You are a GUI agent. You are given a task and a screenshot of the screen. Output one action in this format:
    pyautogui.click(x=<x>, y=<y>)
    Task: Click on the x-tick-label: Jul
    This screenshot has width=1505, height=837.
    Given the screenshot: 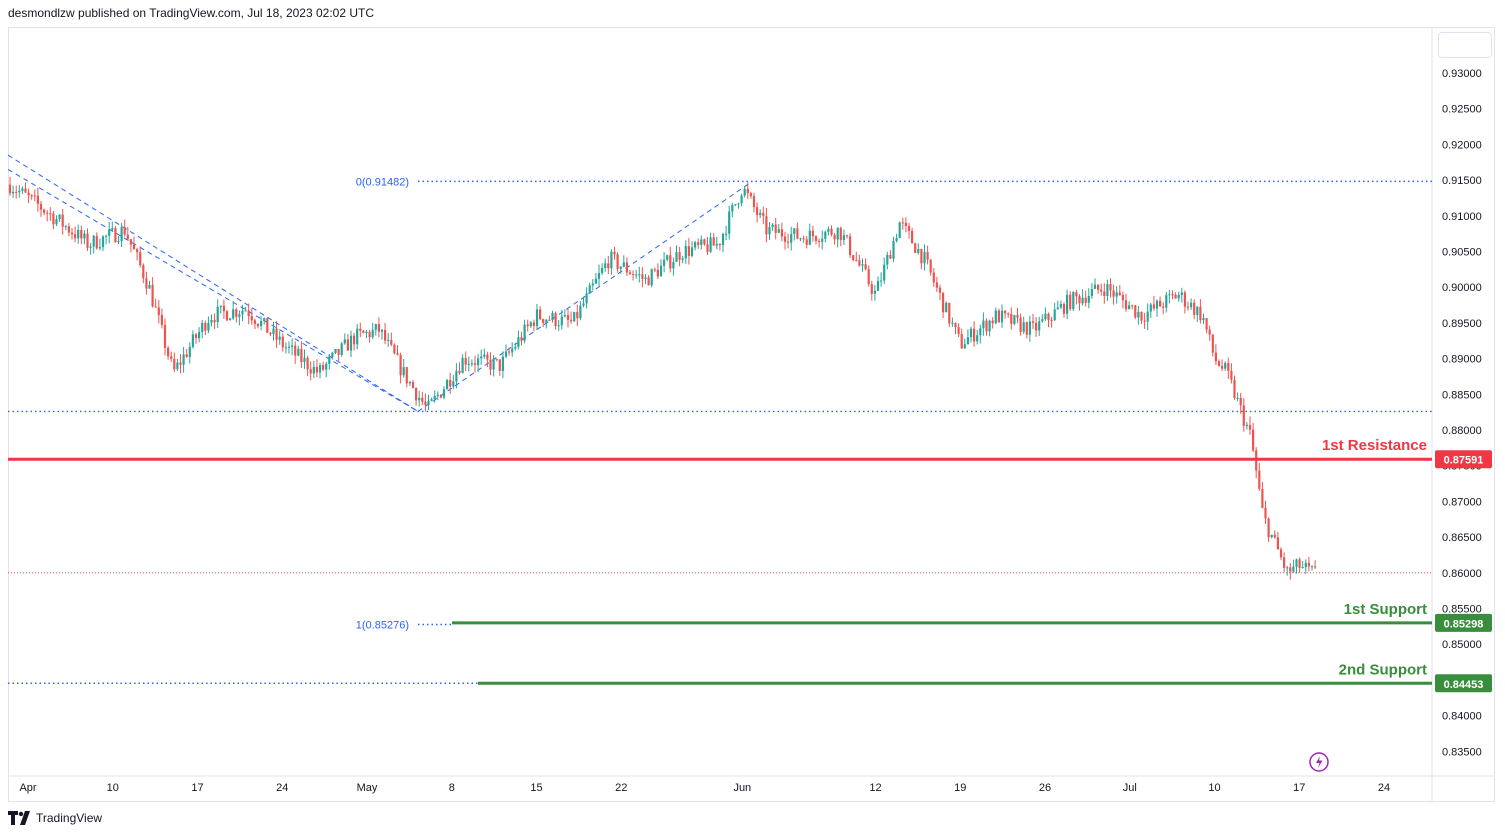 What is the action you would take?
    pyautogui.click(x=1130, y=788)
    